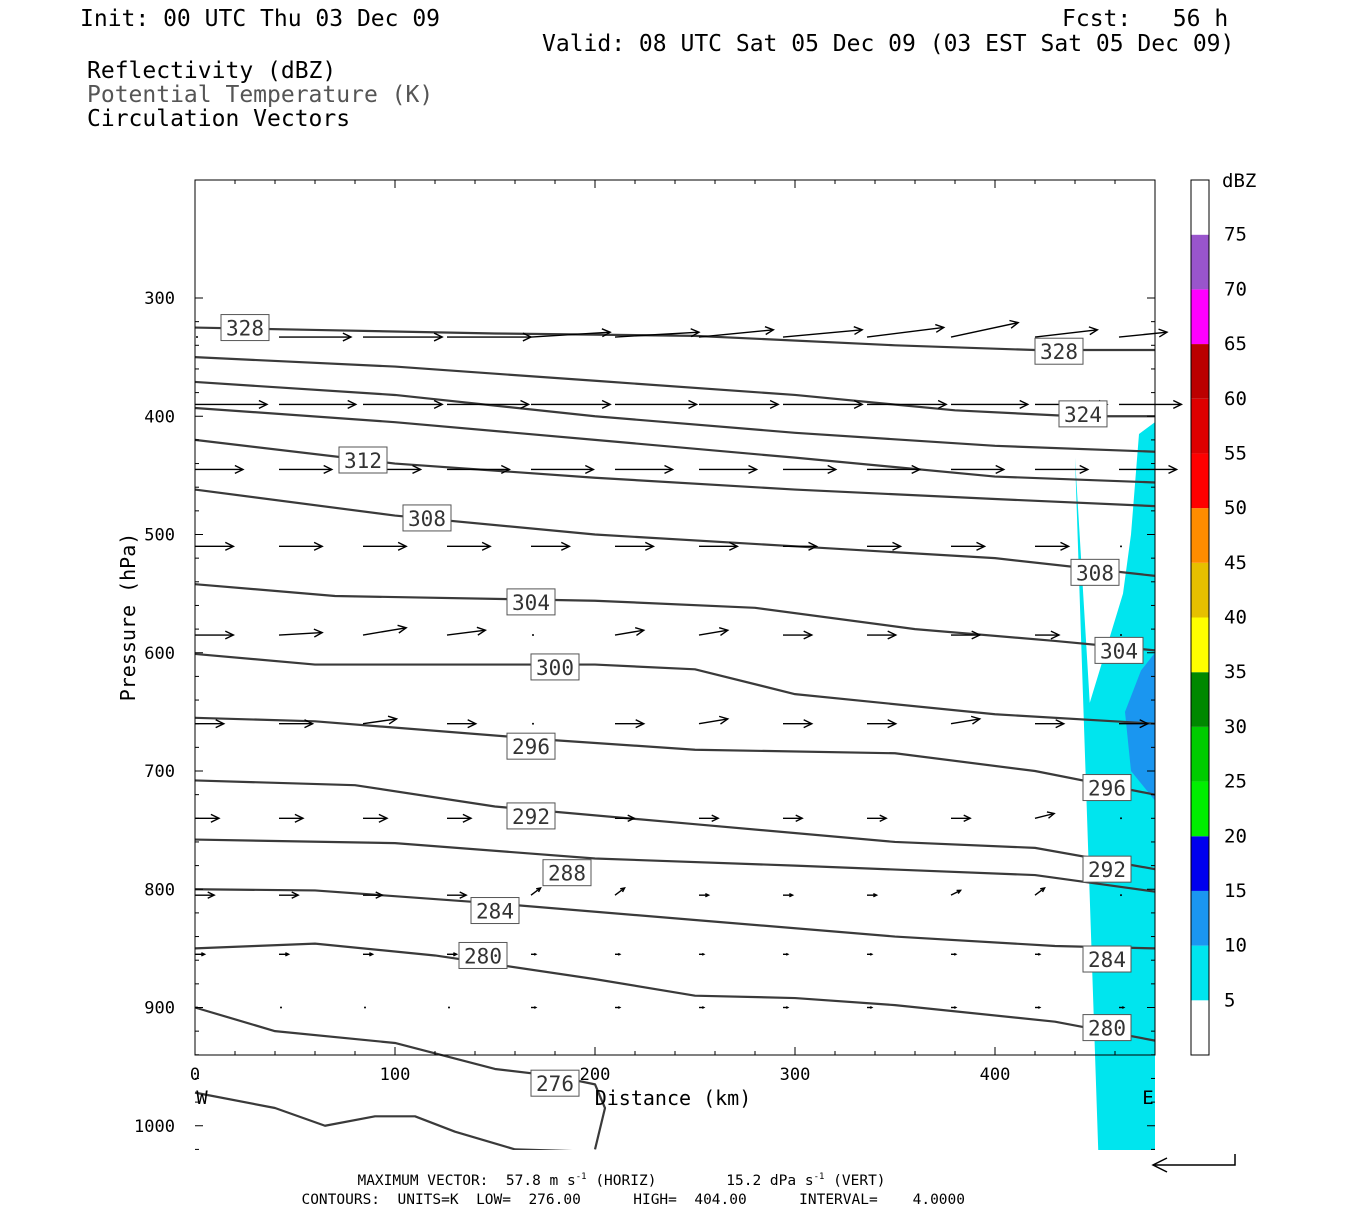  I want to click on x-tick-label: 200, so click(595, 1075).